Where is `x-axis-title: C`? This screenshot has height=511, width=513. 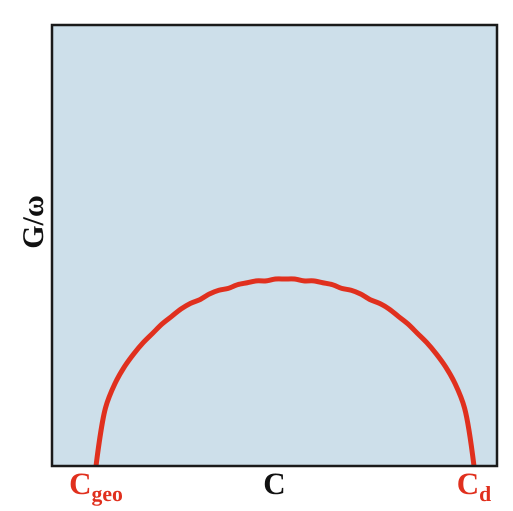 x-axis-title: C is located at coordinates (274, 483).